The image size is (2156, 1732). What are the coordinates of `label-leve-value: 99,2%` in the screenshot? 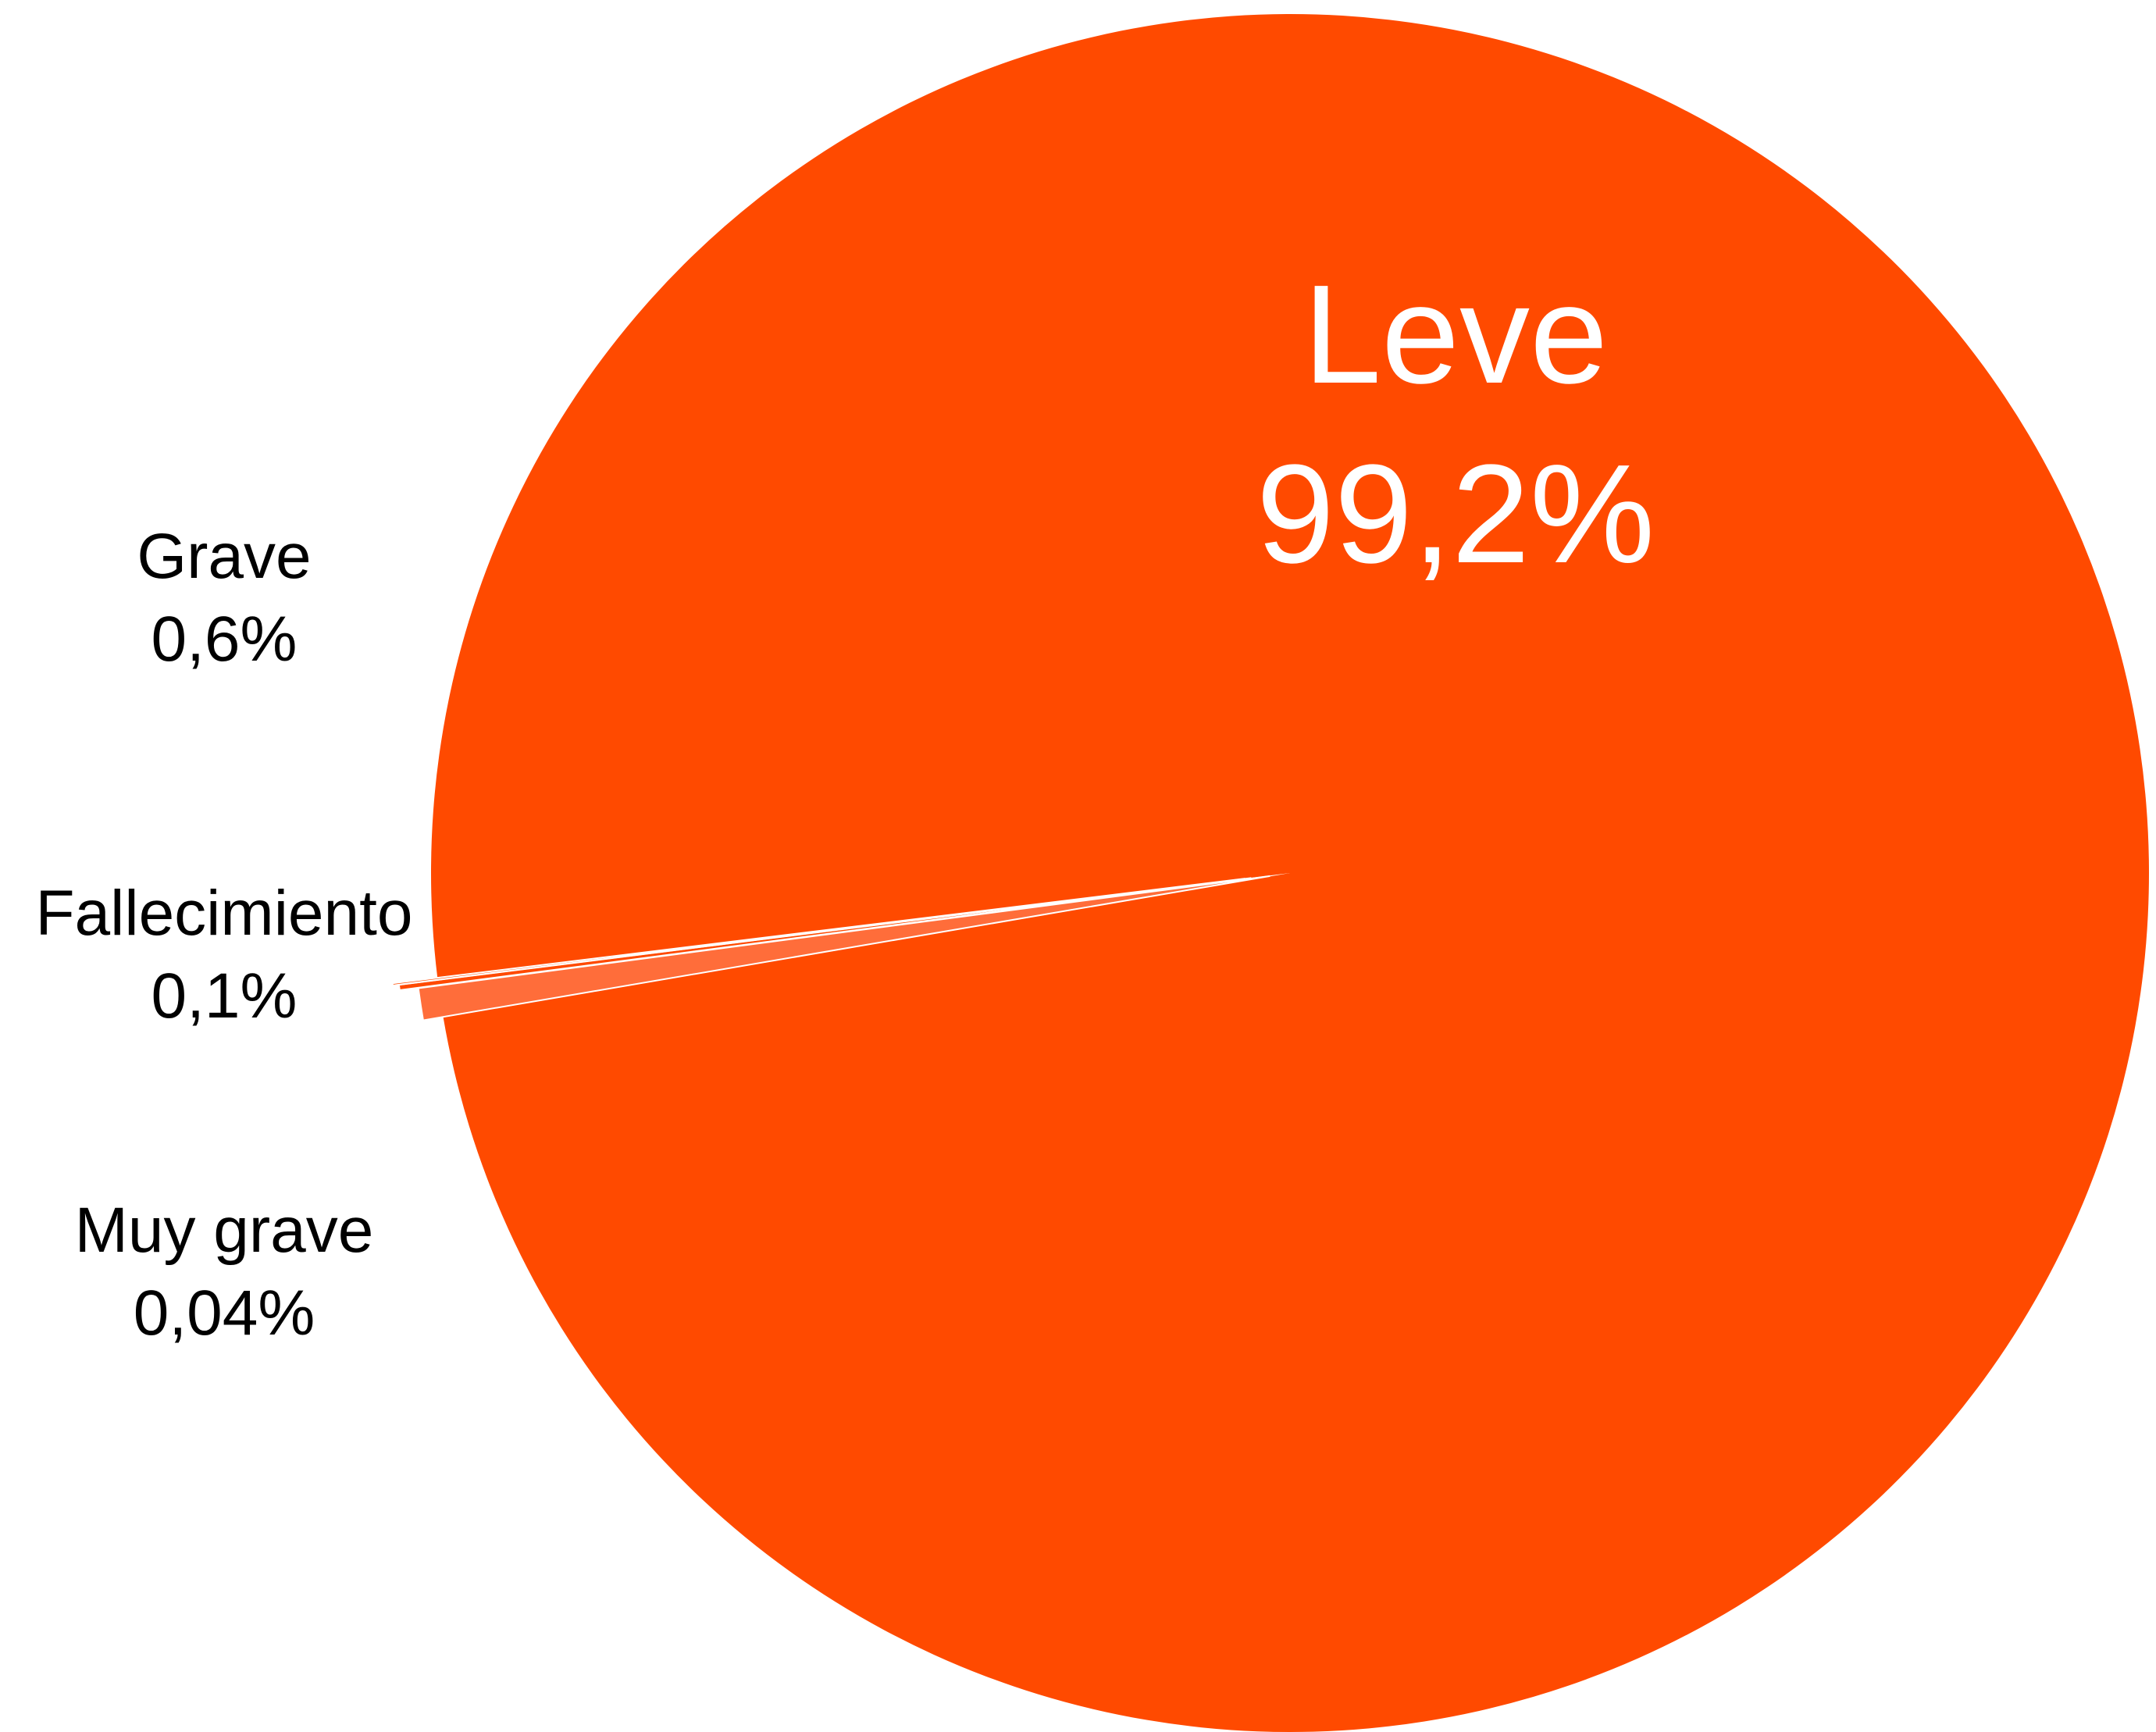 It's located at (1455, 514).